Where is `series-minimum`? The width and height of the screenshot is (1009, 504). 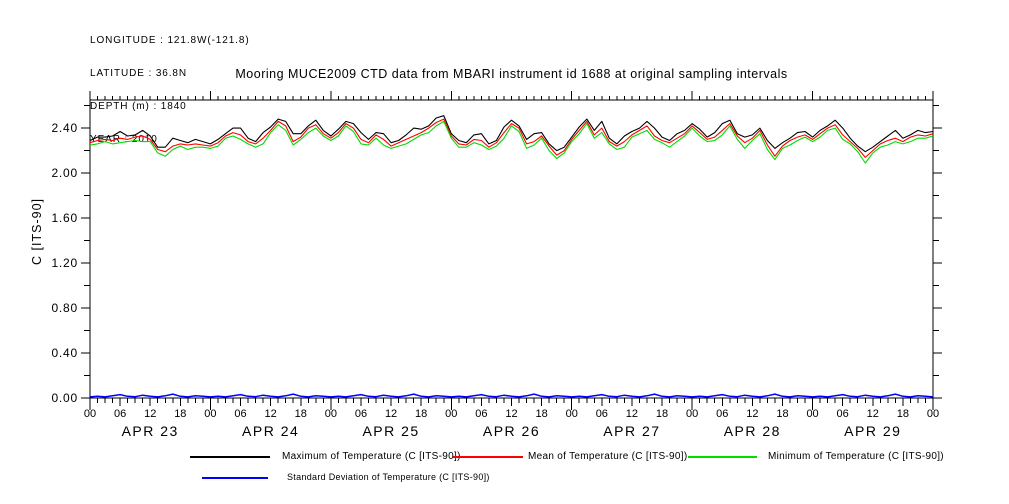
series-minimum is located at coordinates (511, 142).